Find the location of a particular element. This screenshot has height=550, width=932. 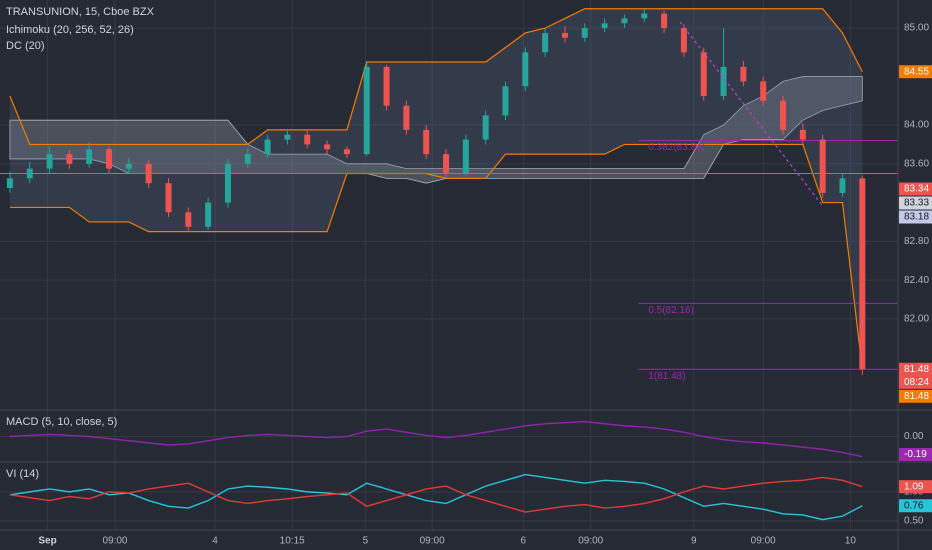

indicator-label: Ichimoku (20, 256, 52, 26) is located at coordinates (70, 30).